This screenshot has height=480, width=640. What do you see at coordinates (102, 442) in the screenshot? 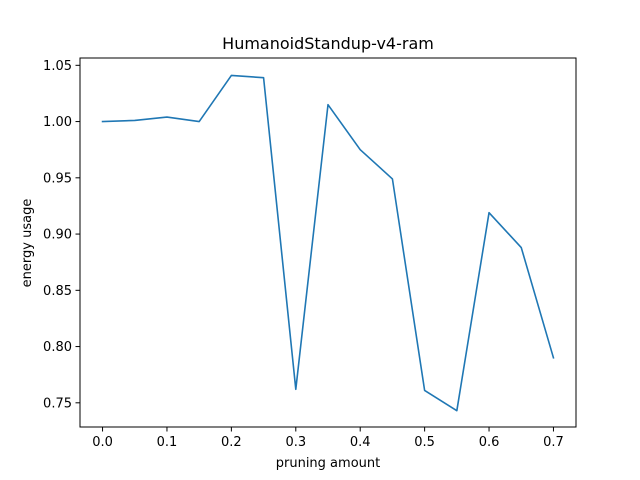
I see `x-tick-label: 0.0` at bounding box center [102, 442].